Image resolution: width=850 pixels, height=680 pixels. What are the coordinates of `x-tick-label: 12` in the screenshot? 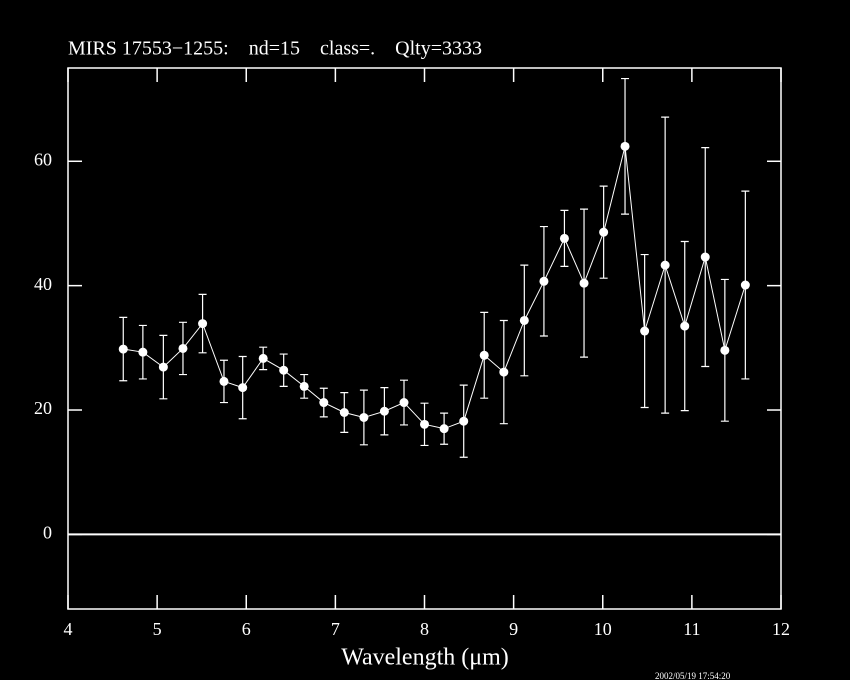 It's located at (781, 629).